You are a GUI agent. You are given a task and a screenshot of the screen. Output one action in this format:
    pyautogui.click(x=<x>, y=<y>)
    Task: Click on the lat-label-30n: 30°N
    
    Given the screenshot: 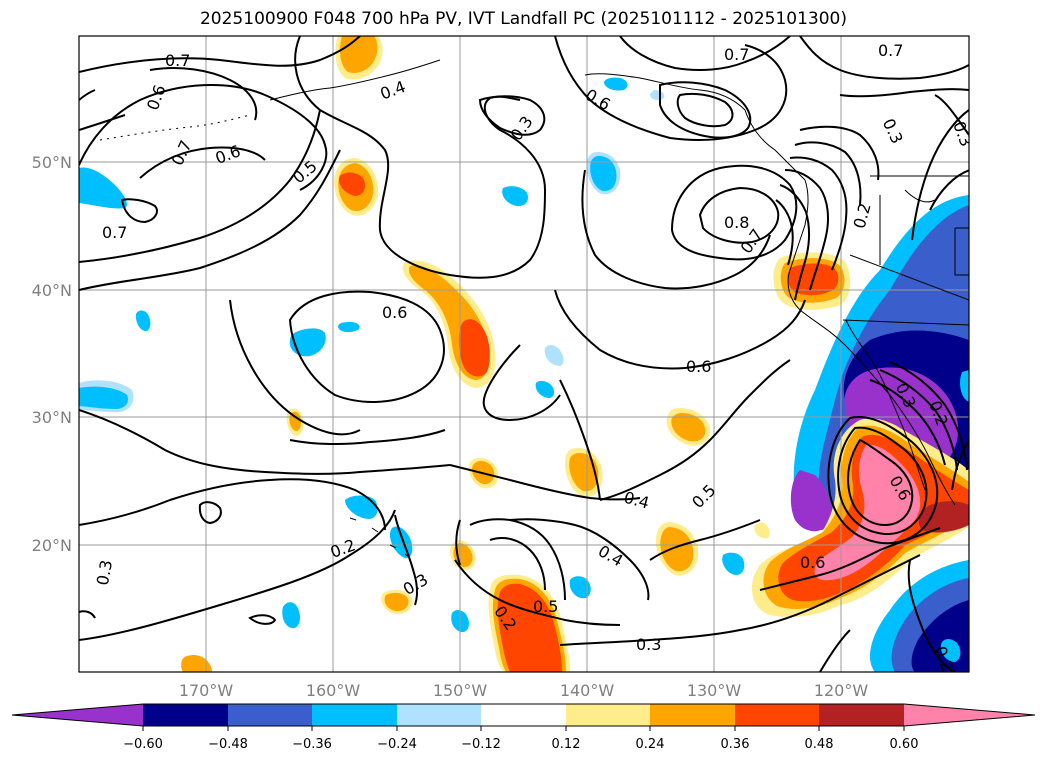 What is the action you would take?
    pyautogui.click(x=52, y=417)
    